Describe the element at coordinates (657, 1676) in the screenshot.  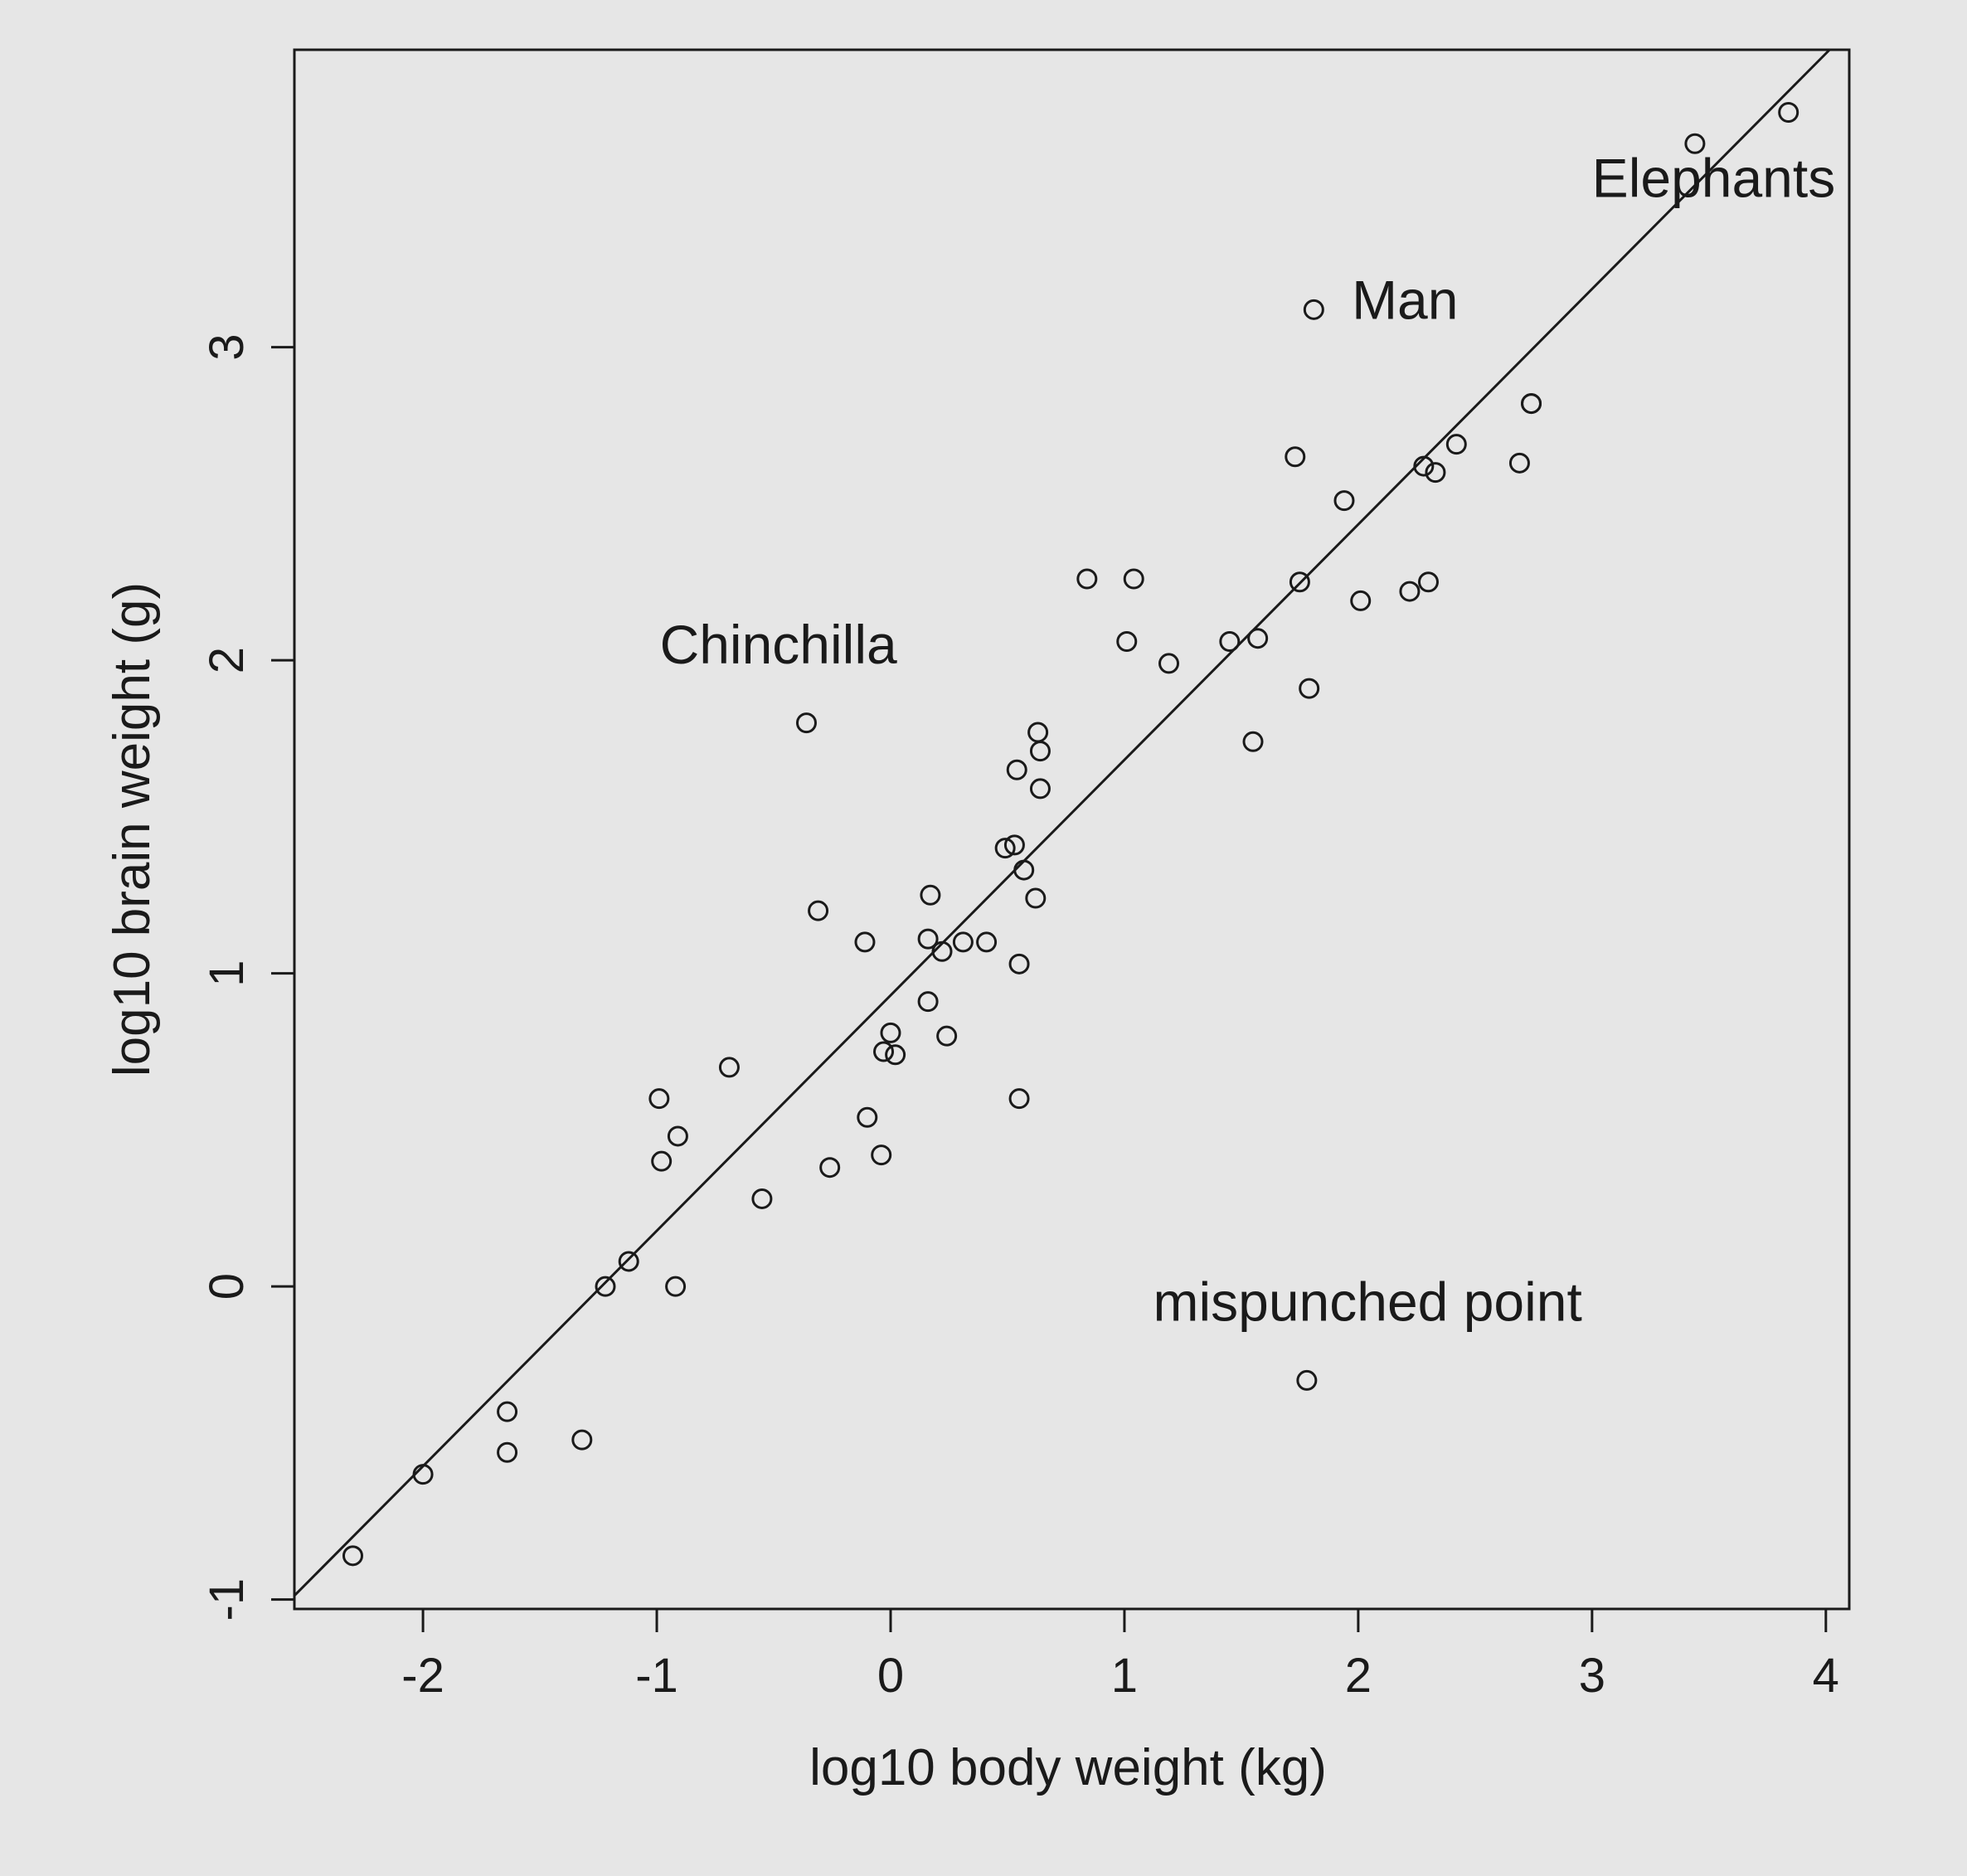
I see `x-tick-label: -1` at that location.